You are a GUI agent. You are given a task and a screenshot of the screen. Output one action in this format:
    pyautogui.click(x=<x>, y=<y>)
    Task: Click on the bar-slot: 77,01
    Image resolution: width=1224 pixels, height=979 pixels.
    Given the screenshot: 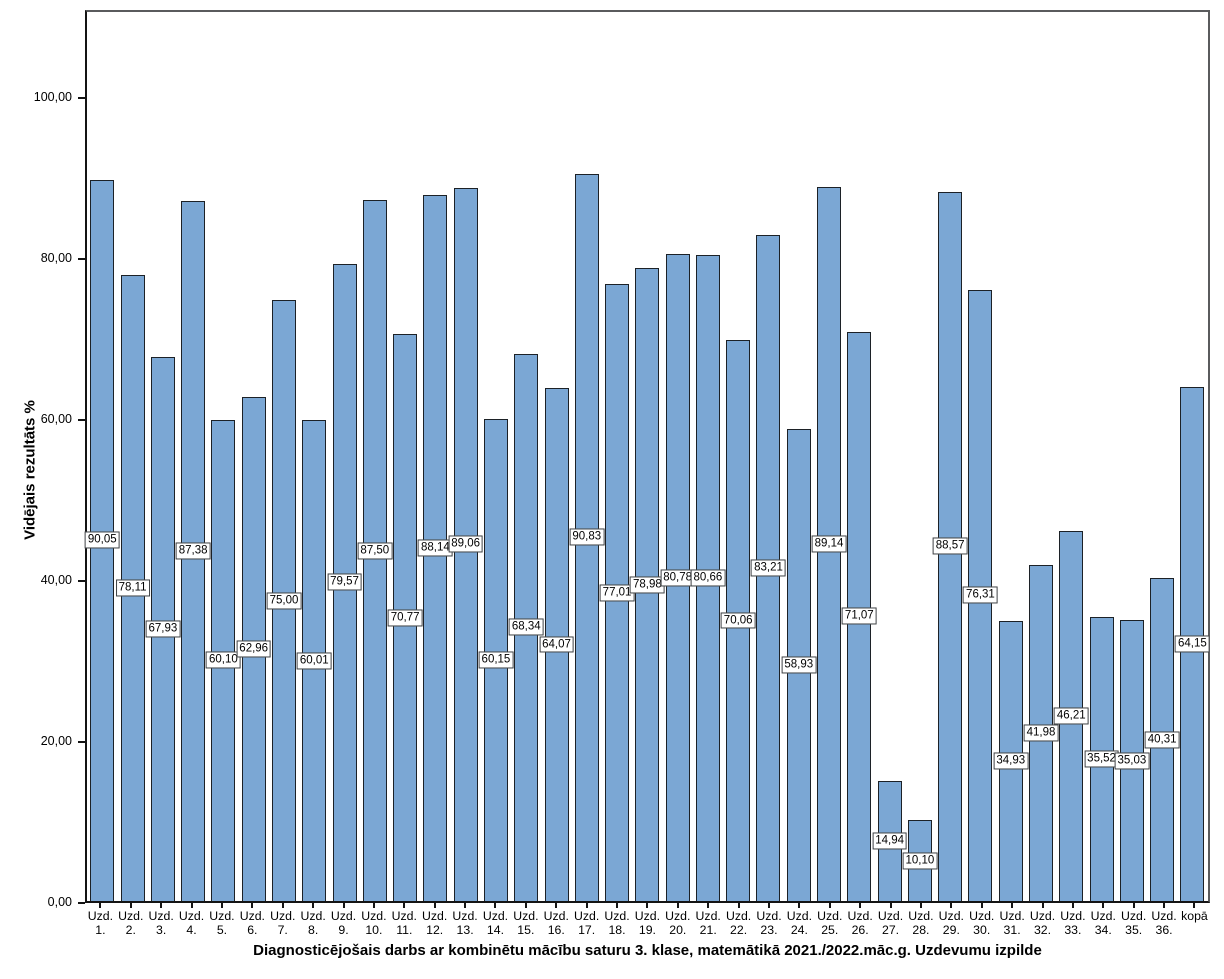 What is the action you would take?
    pyautogui.click(x=617, y=456)
    